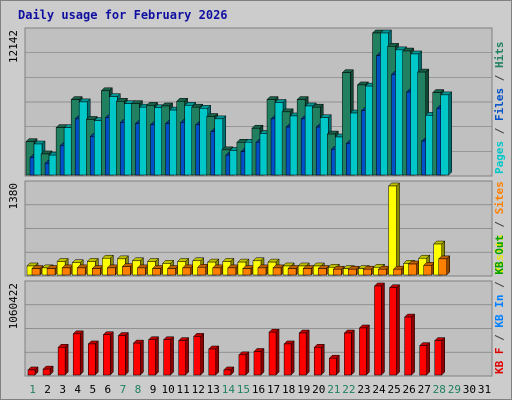  I want to click on x-tick-label-day-17: 17, so click(273, 389).